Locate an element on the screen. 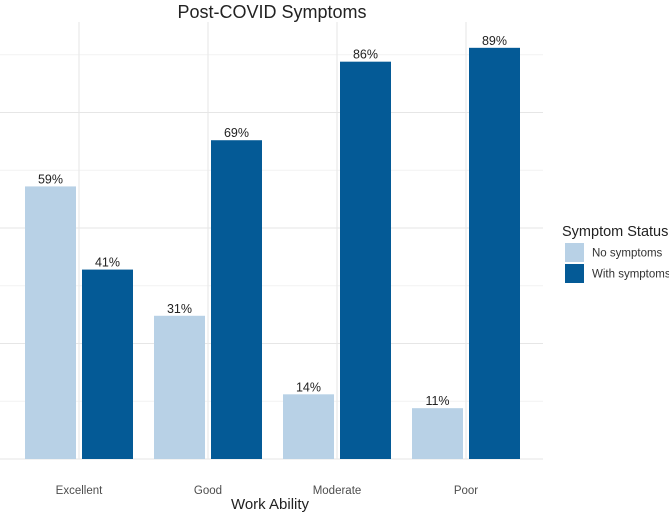  x-tick-label: Excellent is located at coordinates (79, 491).